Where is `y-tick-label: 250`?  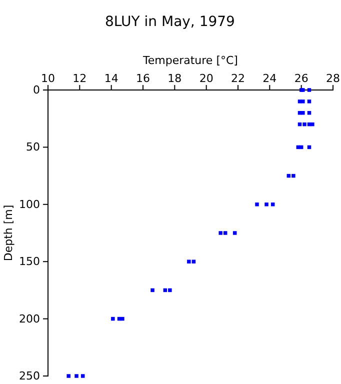 y-tick-label: 250 is located at coordinates (29, 376).